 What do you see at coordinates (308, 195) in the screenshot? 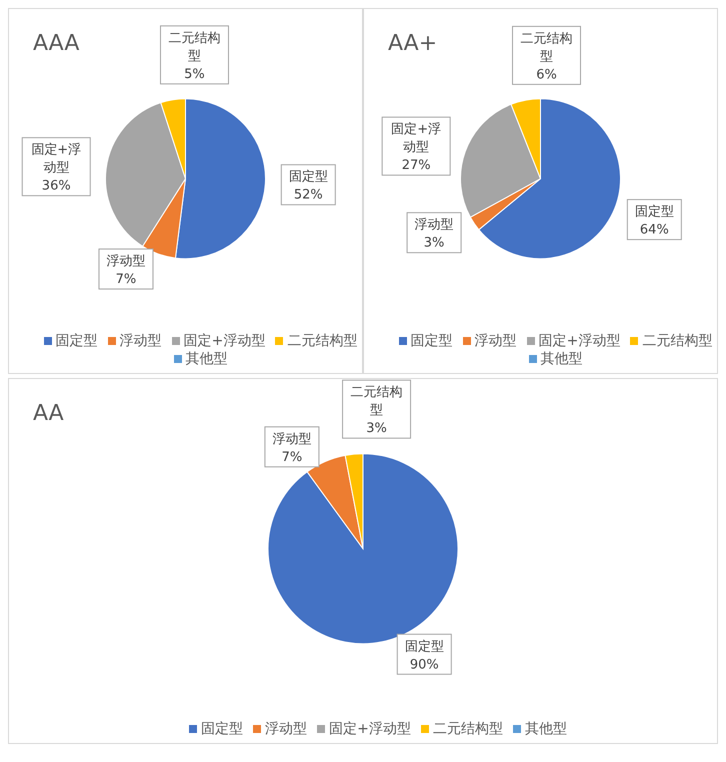
I see `data-label: 52%` at bounding box center [308, 195].